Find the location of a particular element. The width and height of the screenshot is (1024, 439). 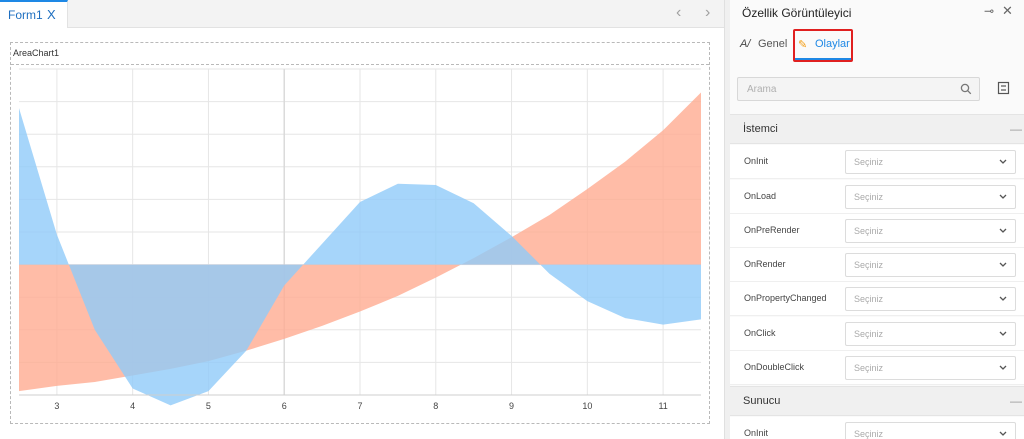

prop-row-onpropertychanged: OnPropertyChanged Seçiniz is located at coordinates (877, 299).